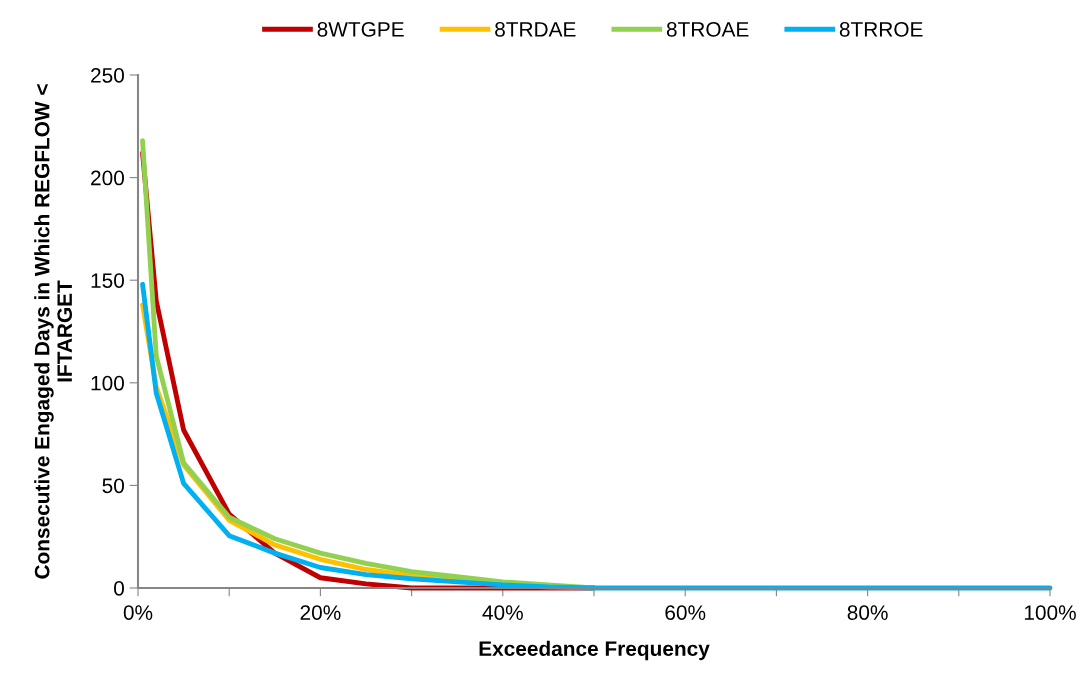 The width and height of the screenshot is (1088, 677). Describe the element at coordinates (881, 29) in the screenshot. I see `legend-label: 8TRROE` at that location.